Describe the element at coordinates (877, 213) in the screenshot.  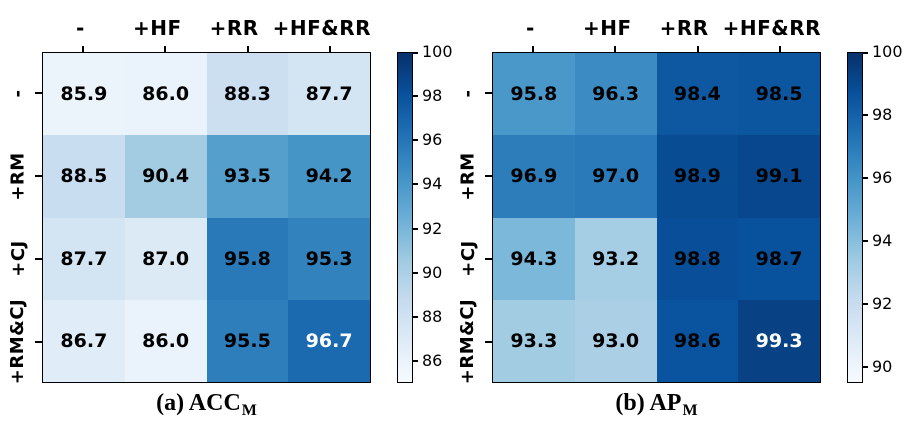
I see `colorbar-ap-m: 90 92 94 96 98 100` at that location.